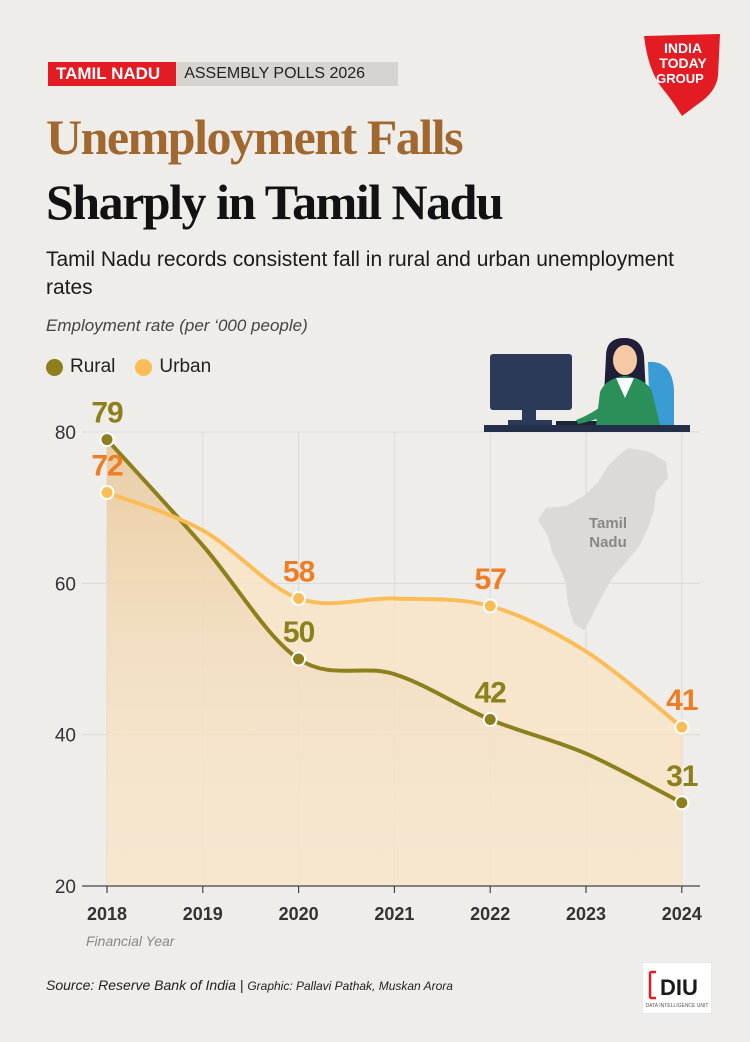  What do you see at coordinates (112, 74) in the screenshot?
I see `state-tag: TAMIL NADU` at bounding box center [112, 74].